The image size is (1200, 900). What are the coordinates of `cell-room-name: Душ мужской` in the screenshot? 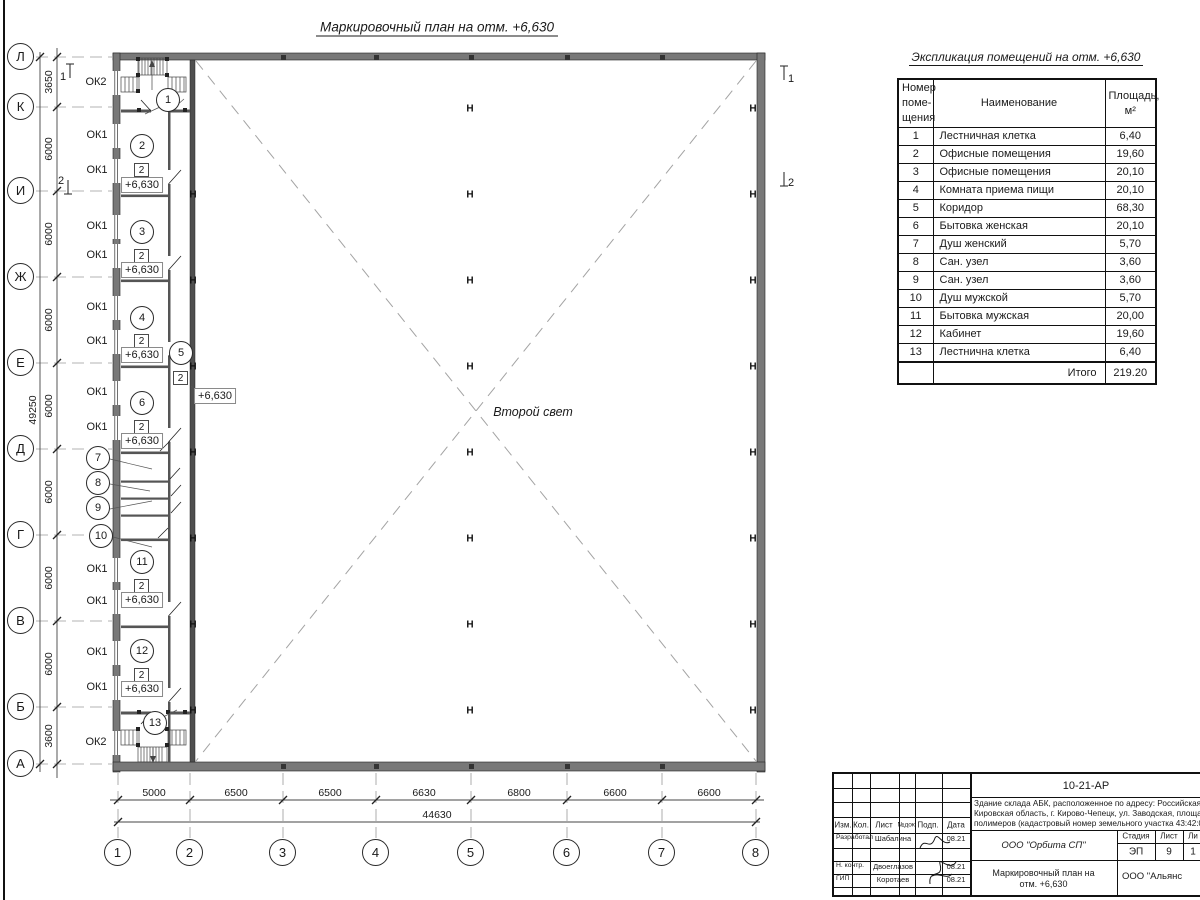 It's located at (1019, 298).